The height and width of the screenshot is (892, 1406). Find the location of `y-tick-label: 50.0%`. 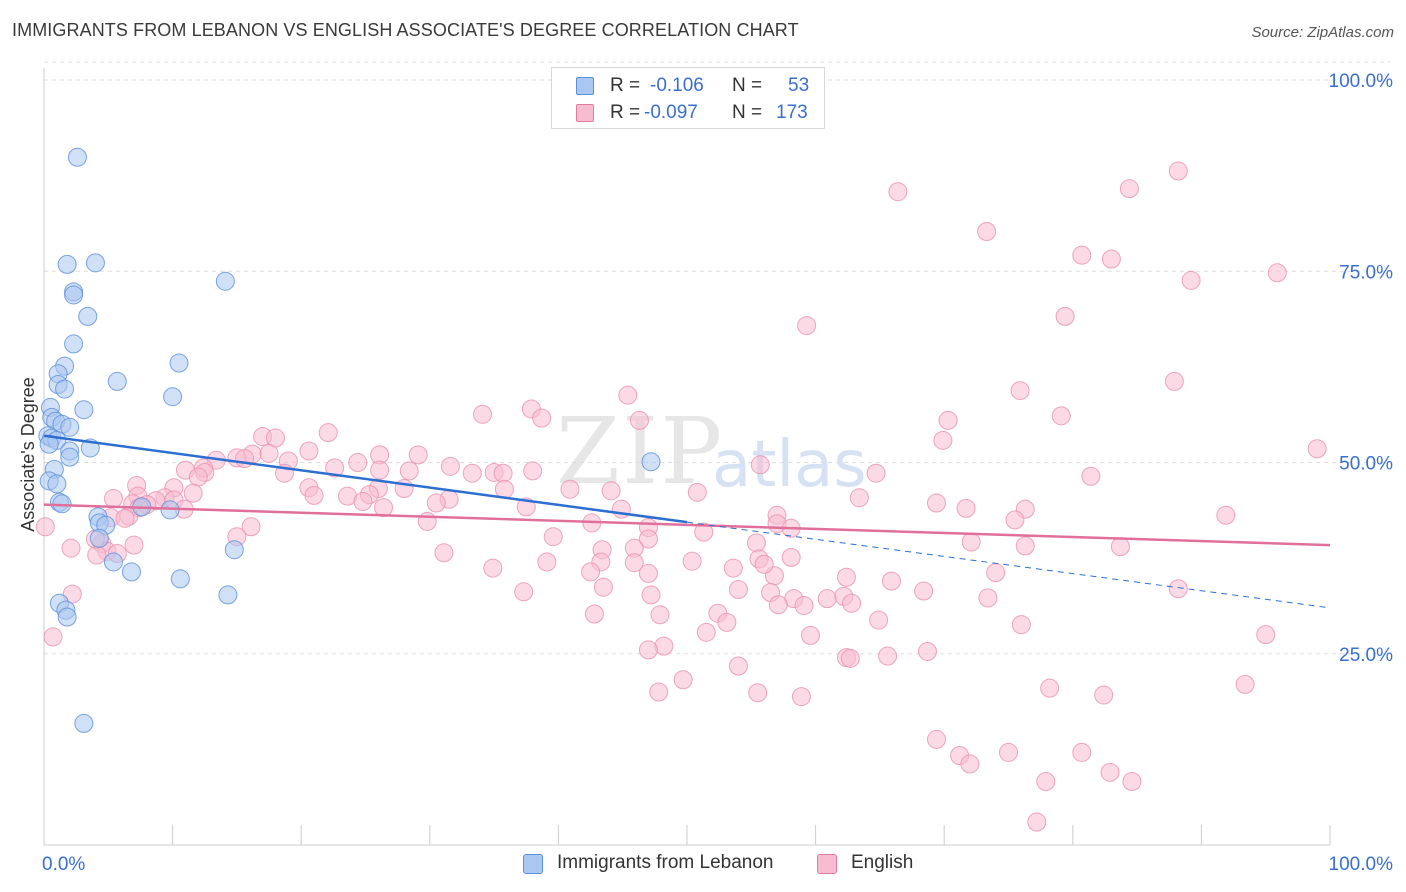

y-tick-label: 50.0% is located at coordinates (1366, 464).